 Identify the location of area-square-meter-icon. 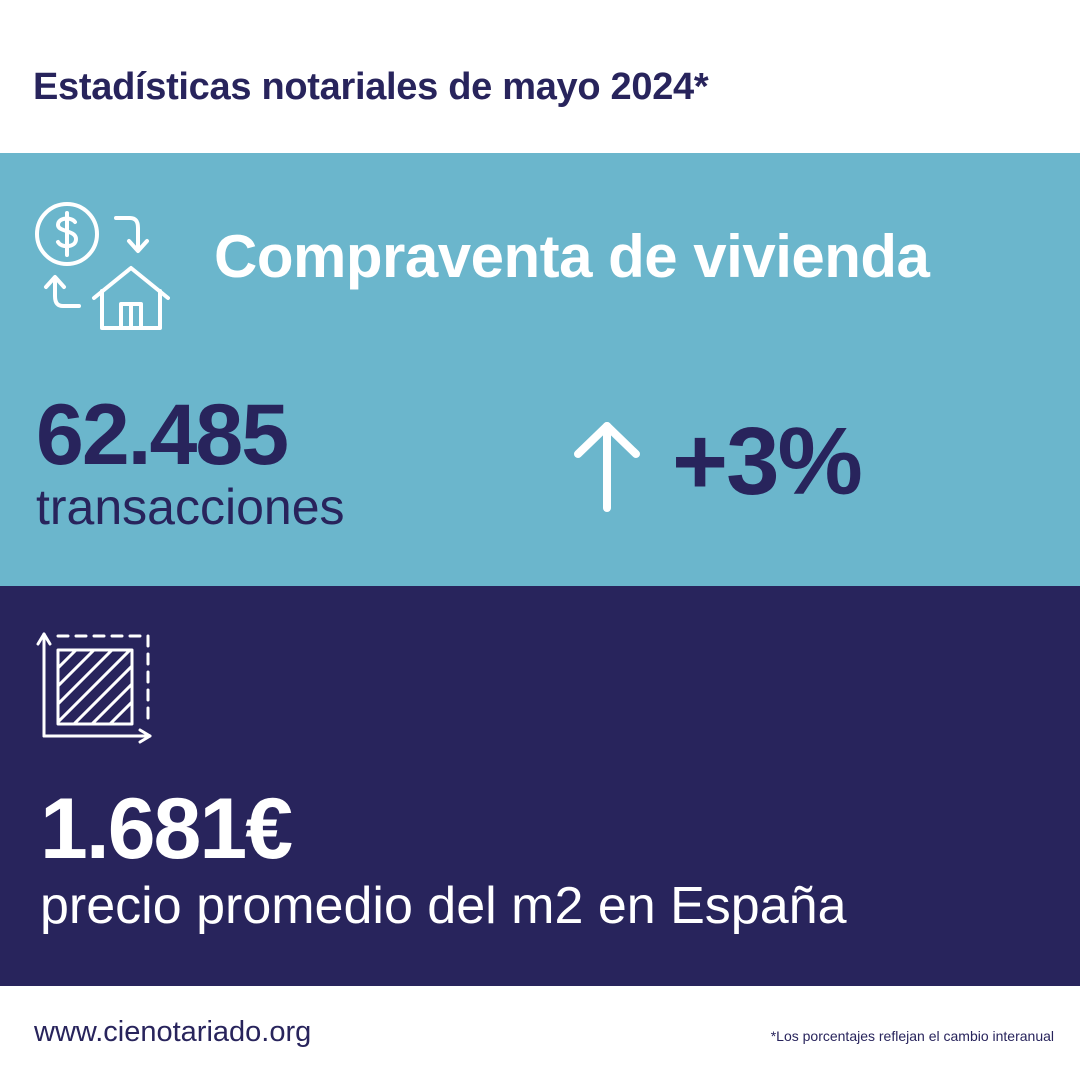
(94, 688).